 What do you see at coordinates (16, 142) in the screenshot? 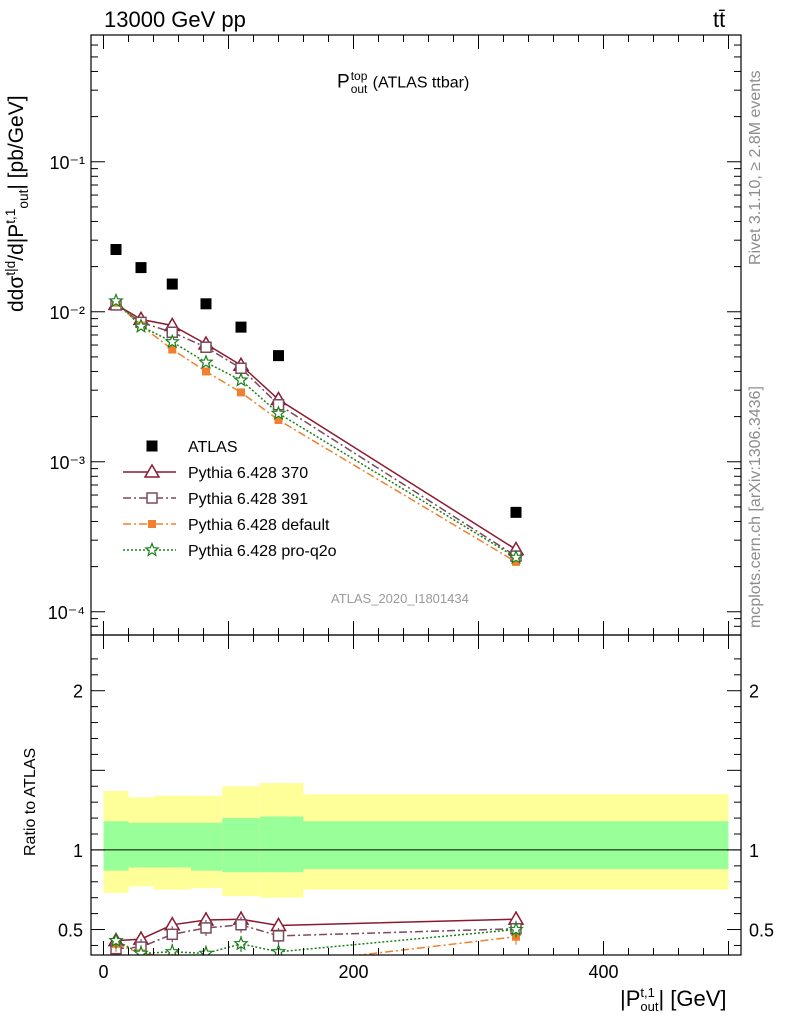
I see `ylabel-suffix: | [pb/GeV]` at bounding box center [16, 142].